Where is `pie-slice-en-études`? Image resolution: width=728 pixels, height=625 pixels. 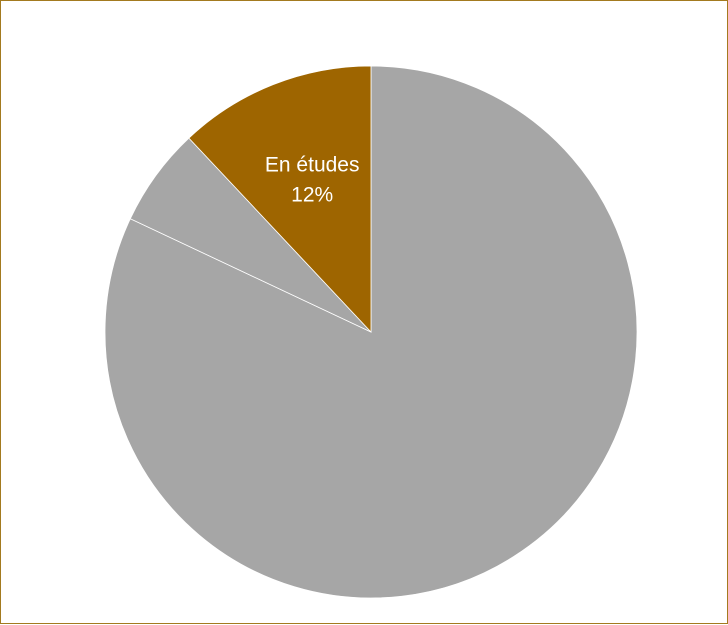 pie-slice-en-études is located at coordinates (280, 199).